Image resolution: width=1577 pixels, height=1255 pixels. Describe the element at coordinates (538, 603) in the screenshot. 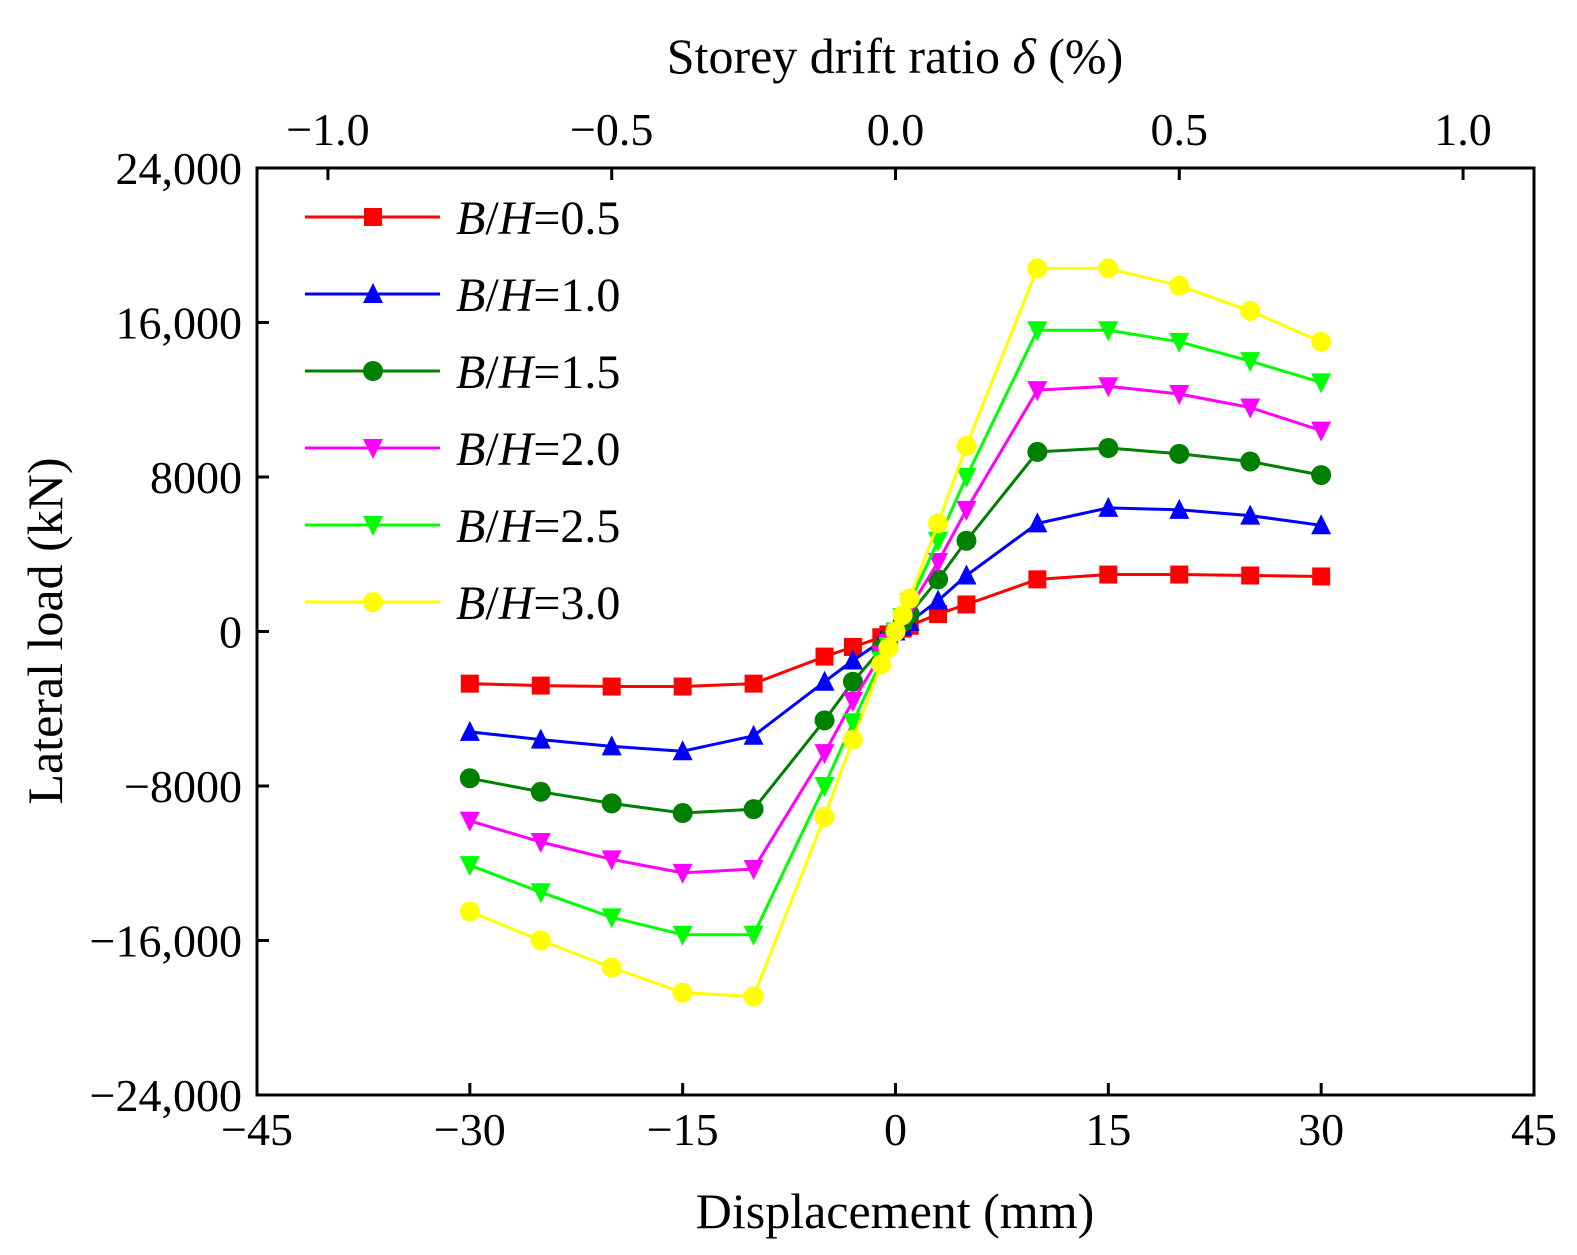

I see `legend-label: B/H=3.0` at that location.